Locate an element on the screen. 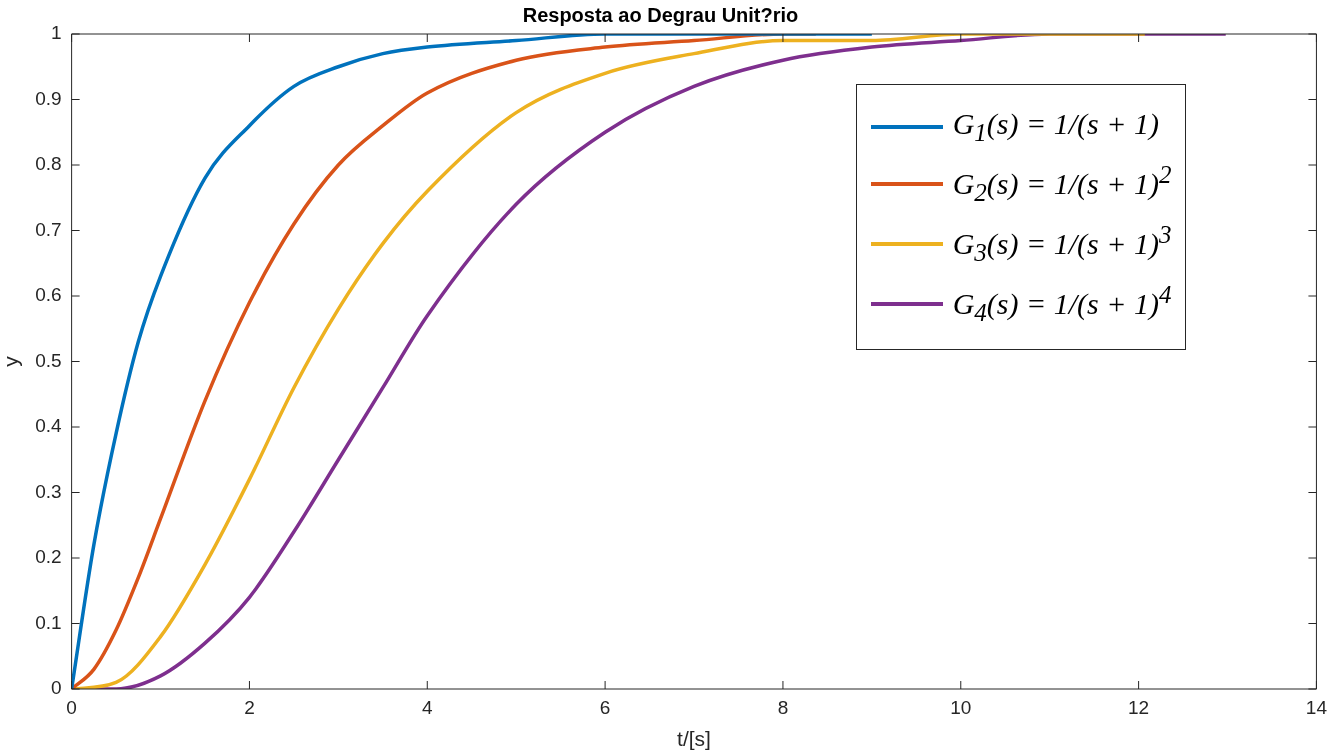 This screenshot has height=753, width=1335. y-tick-label: 0.2 is located at coordinates (48, 557).